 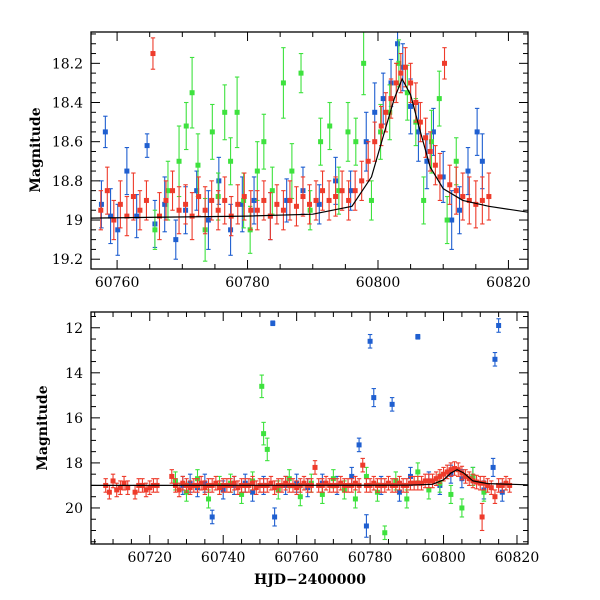 I want to click on bottom-y-tick-label: 14, so click(x=74, y=374).